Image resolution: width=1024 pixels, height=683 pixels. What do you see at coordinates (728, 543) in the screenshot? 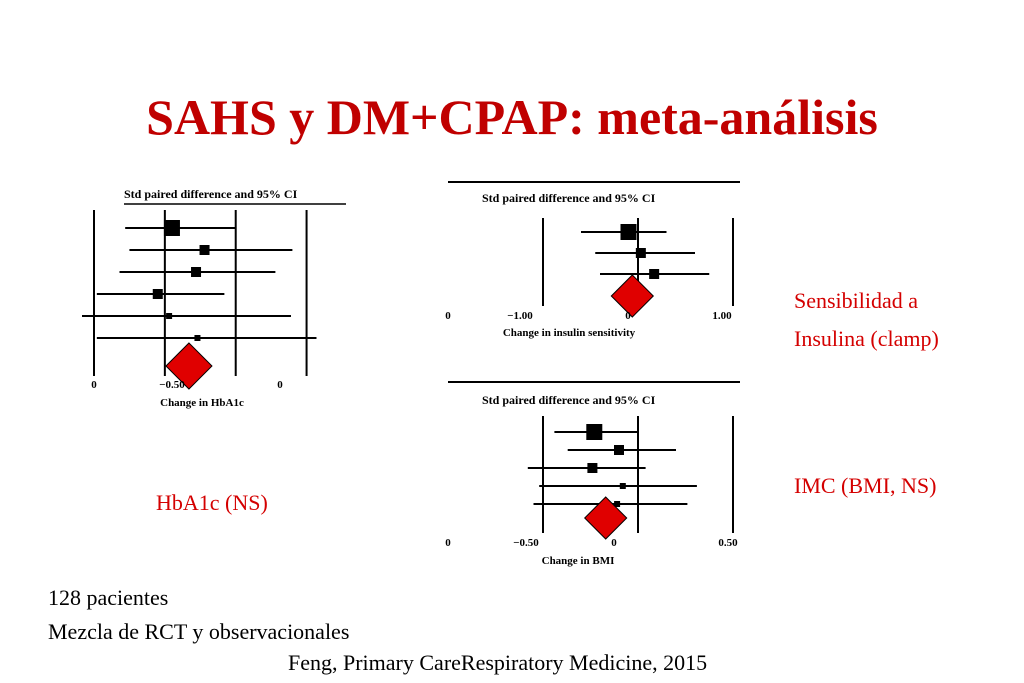
I see `tick-label: 0.50` at bounding box center [728, 543].